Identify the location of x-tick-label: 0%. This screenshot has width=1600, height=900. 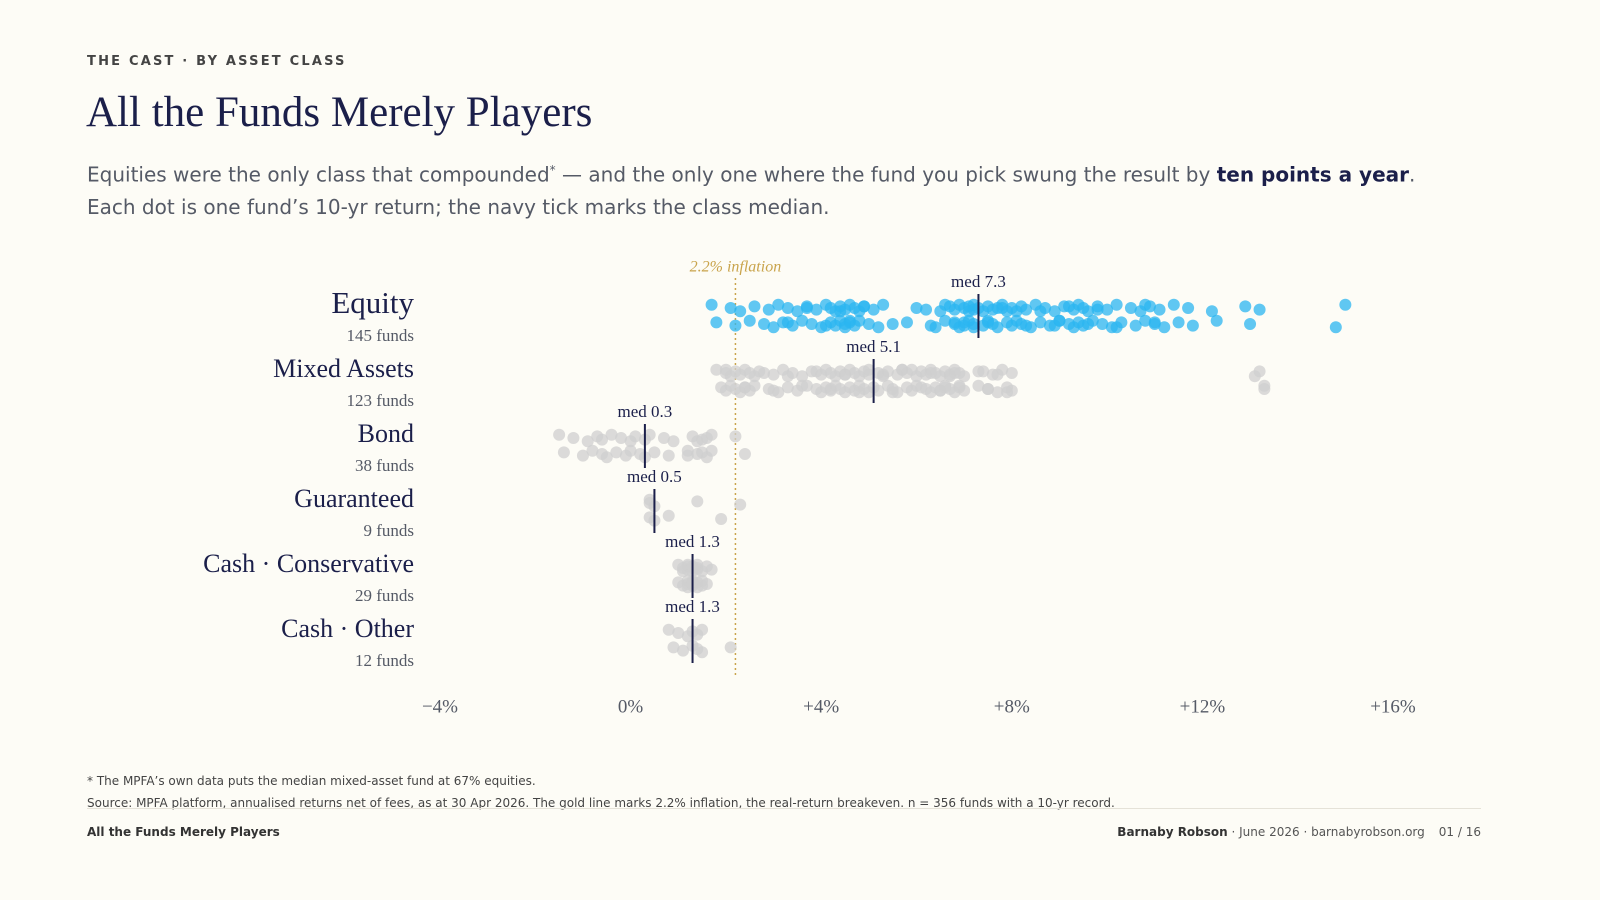
(631, 706).